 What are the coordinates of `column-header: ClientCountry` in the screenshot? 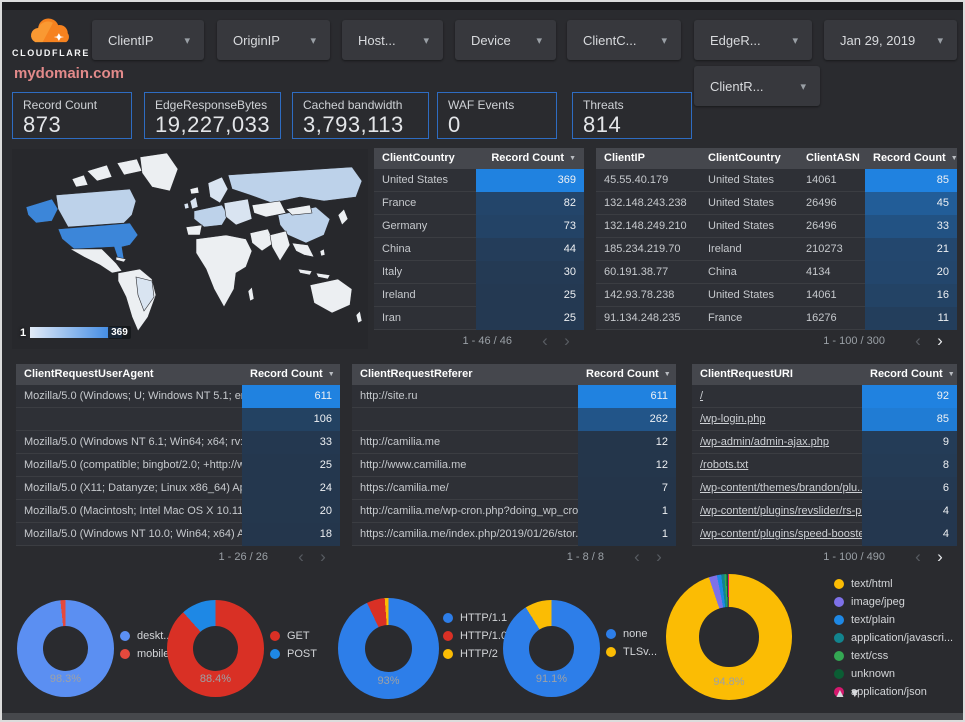 It's located at (744, 158).